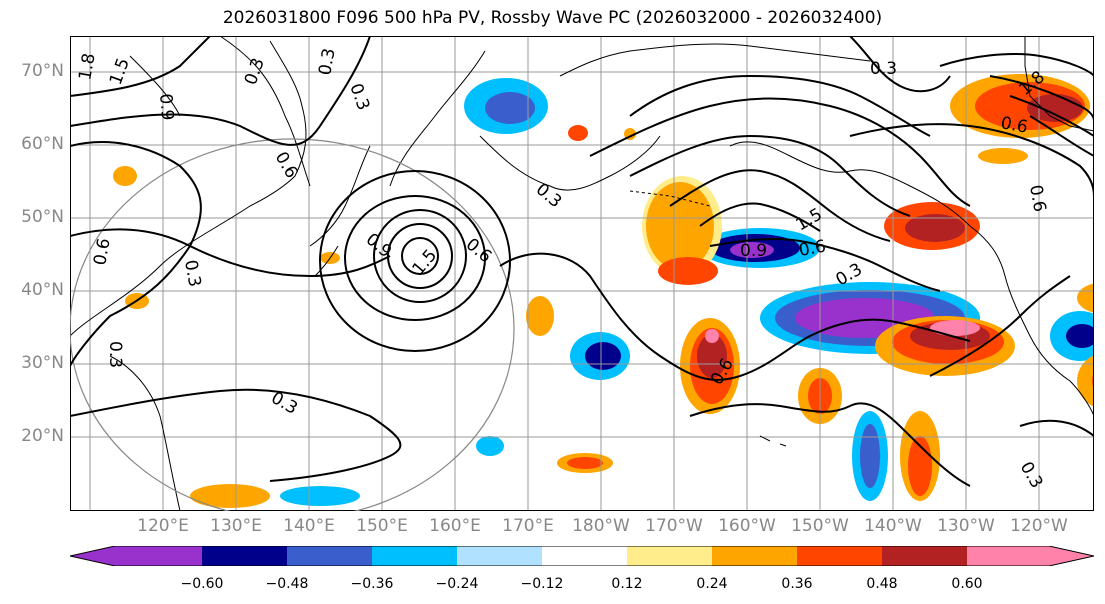  Describe the element at coordinates (747, 526) in the screenshot. I see `lon-label: 160°W` at that location.